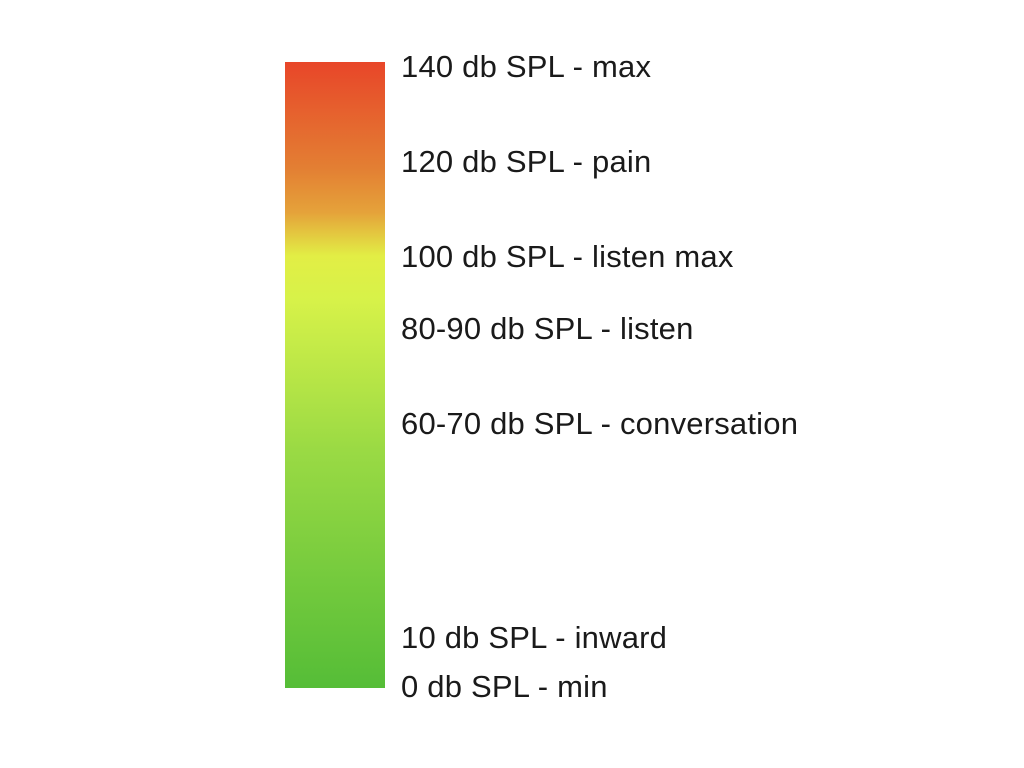 The height and width of the screenshot is (768, 1024). Describe the element at coordinates (567, 256) in the screenshot. I see `level-label-listen-max: 100 db SPL - listen max` at that location.